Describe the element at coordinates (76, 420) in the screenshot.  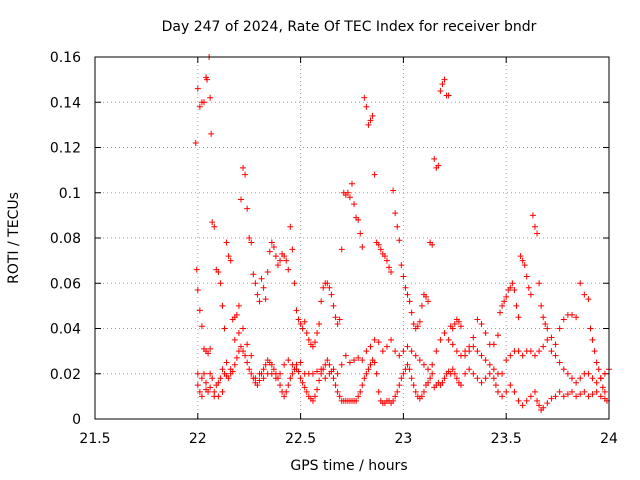
I see `y-tick-label: 0` at that location.